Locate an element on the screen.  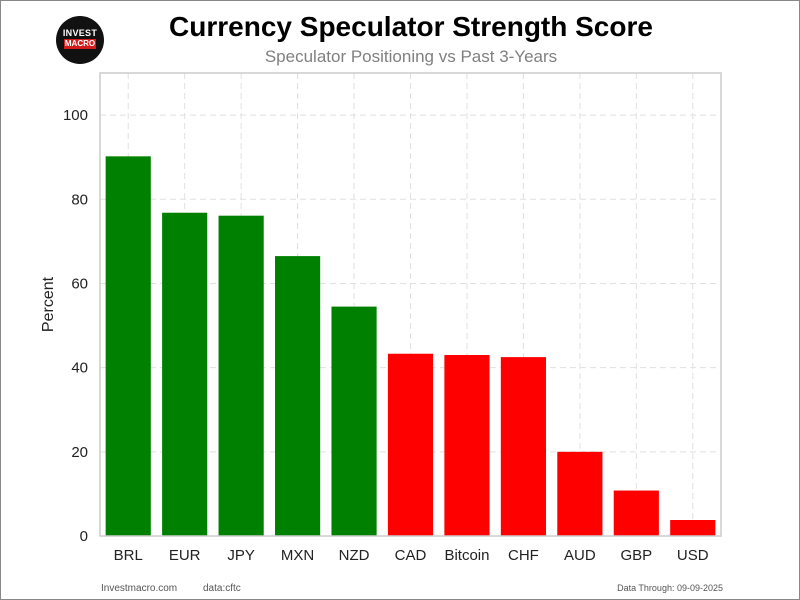
x-tick-label-eur: EUR is located at coordinates (185, 555).